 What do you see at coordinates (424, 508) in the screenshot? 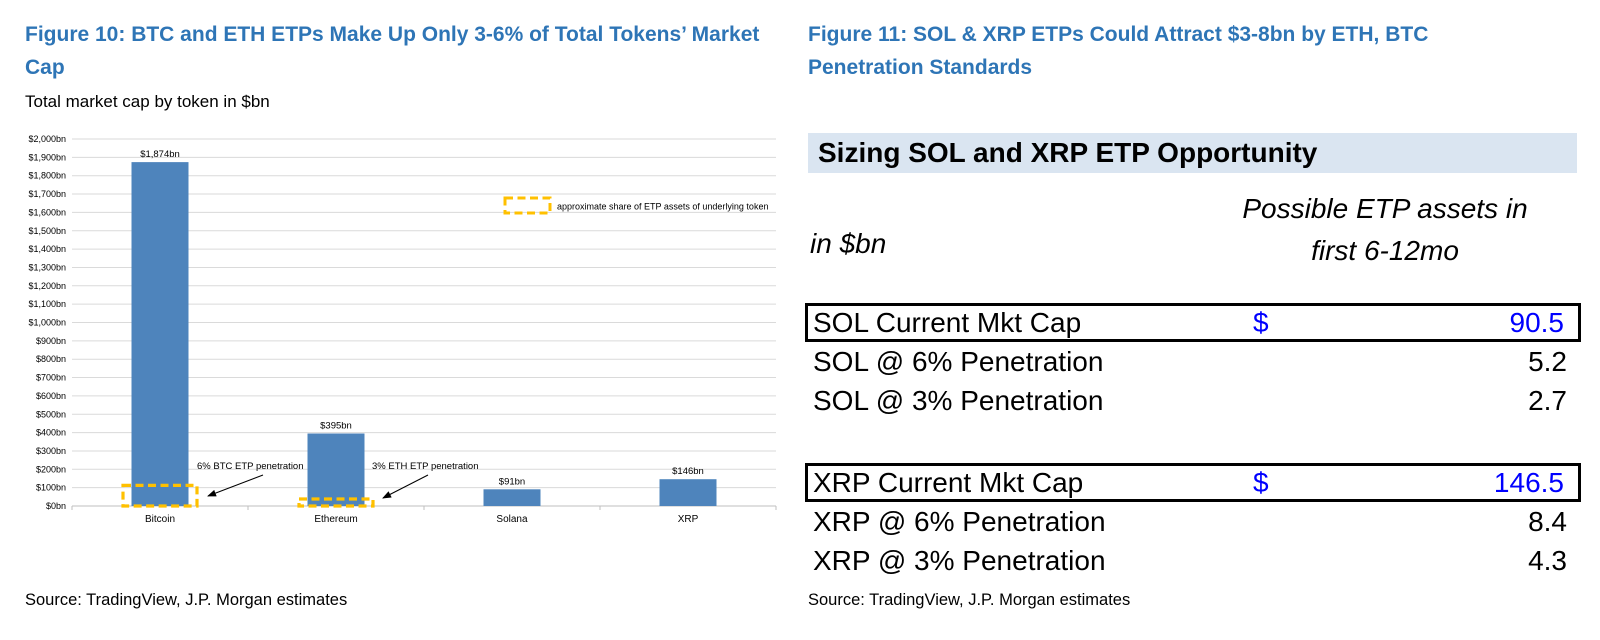
I see `x-axis-ticks` at bounding box center [424, 508].